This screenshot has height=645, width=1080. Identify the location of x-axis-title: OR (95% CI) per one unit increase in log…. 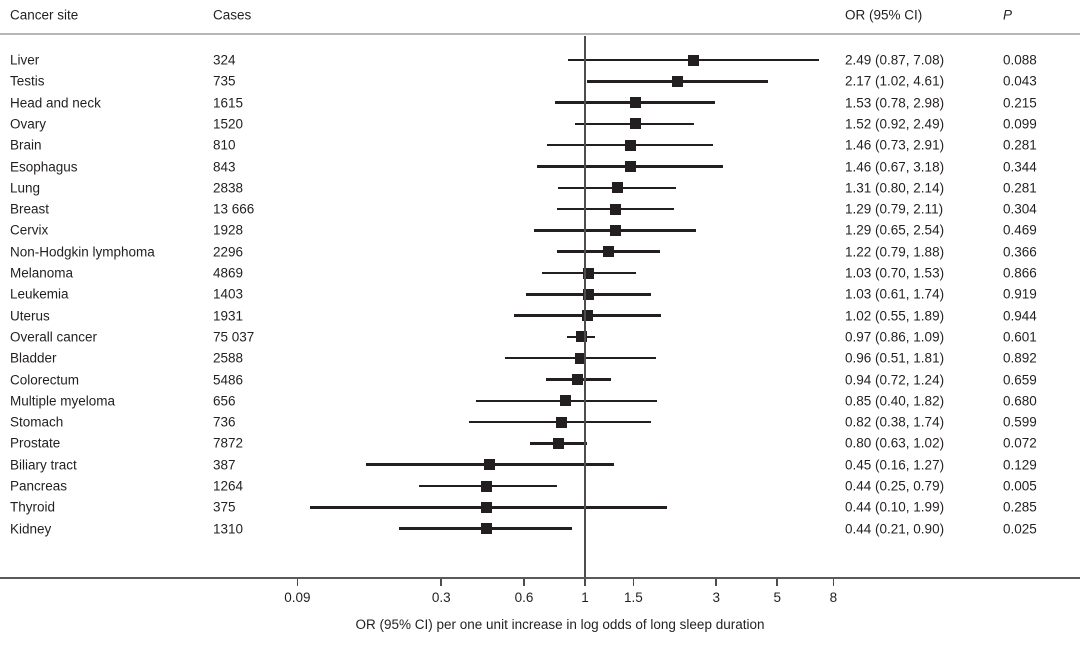
(560, 624).